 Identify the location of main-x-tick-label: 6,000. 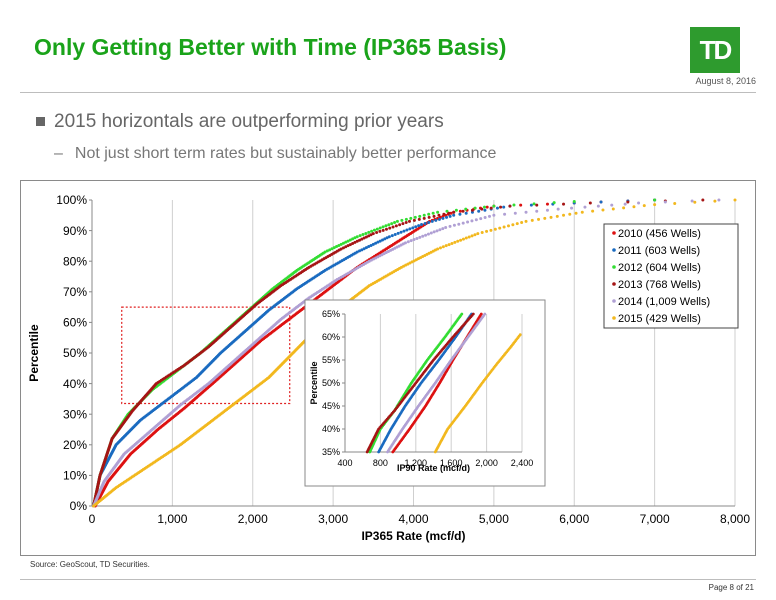
(574, 519).